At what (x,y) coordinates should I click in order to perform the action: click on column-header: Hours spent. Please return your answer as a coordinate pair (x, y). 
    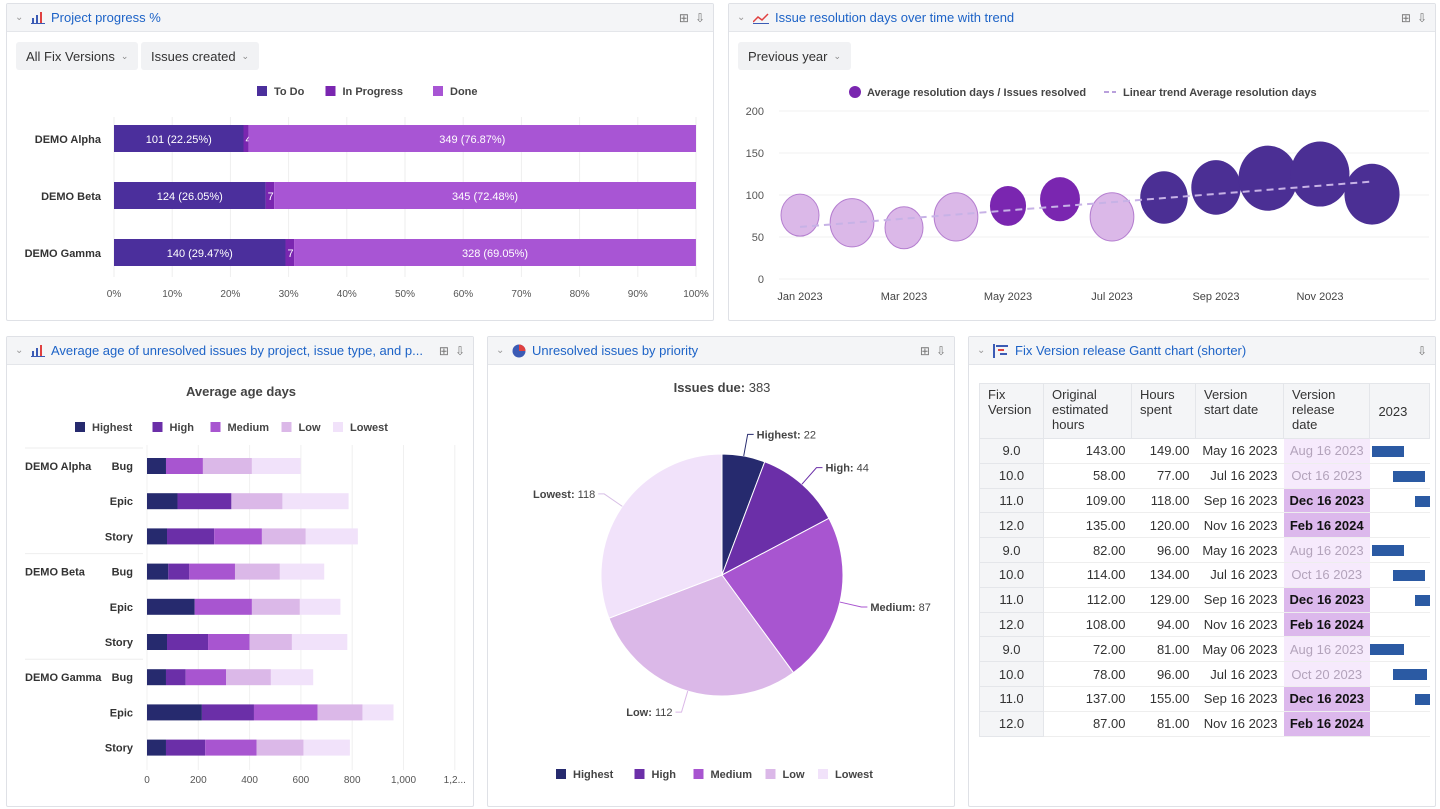
    Looking at the image, I should click on (1163, 411).